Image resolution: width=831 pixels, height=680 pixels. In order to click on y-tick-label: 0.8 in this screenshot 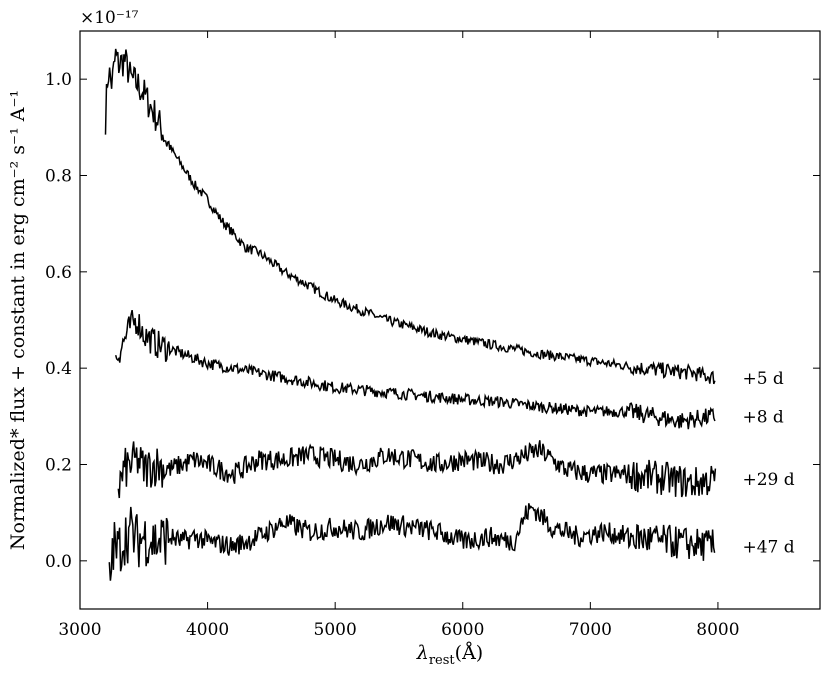, I will do `click(58, 177)`.